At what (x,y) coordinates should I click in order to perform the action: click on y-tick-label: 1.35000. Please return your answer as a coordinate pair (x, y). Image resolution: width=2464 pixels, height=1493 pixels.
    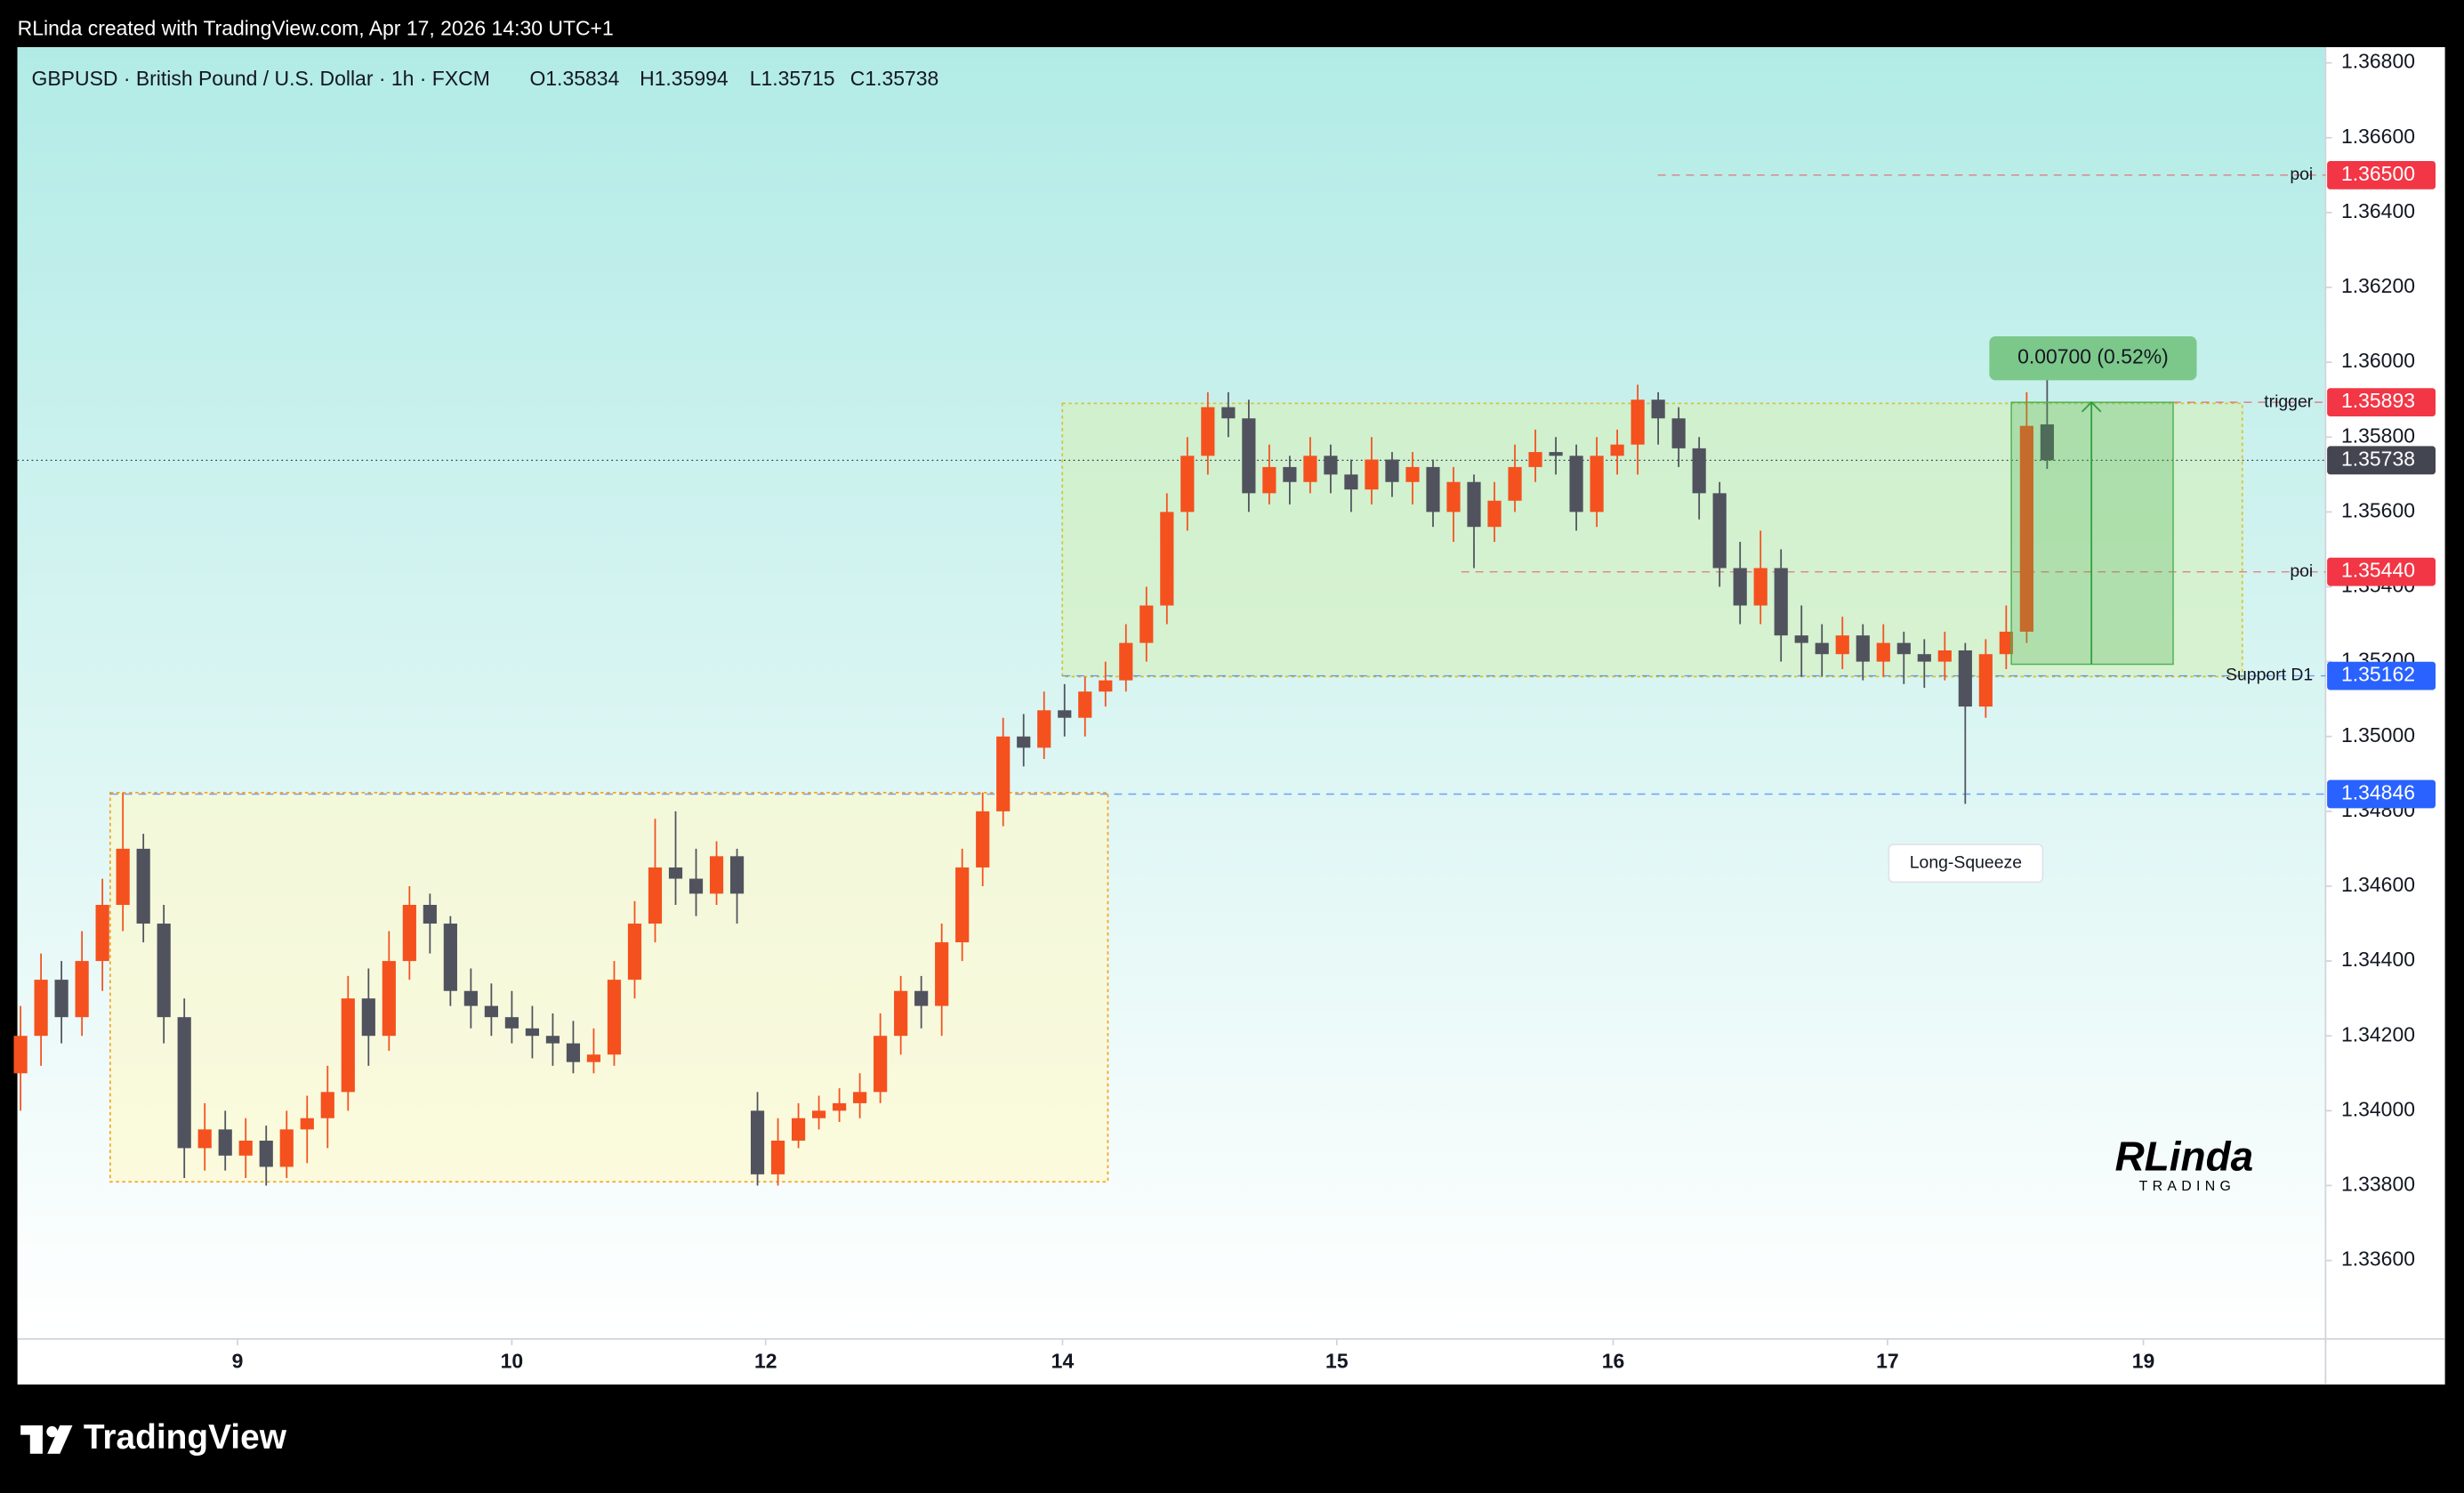
    Looking at the image, I should click on (2378, 734).